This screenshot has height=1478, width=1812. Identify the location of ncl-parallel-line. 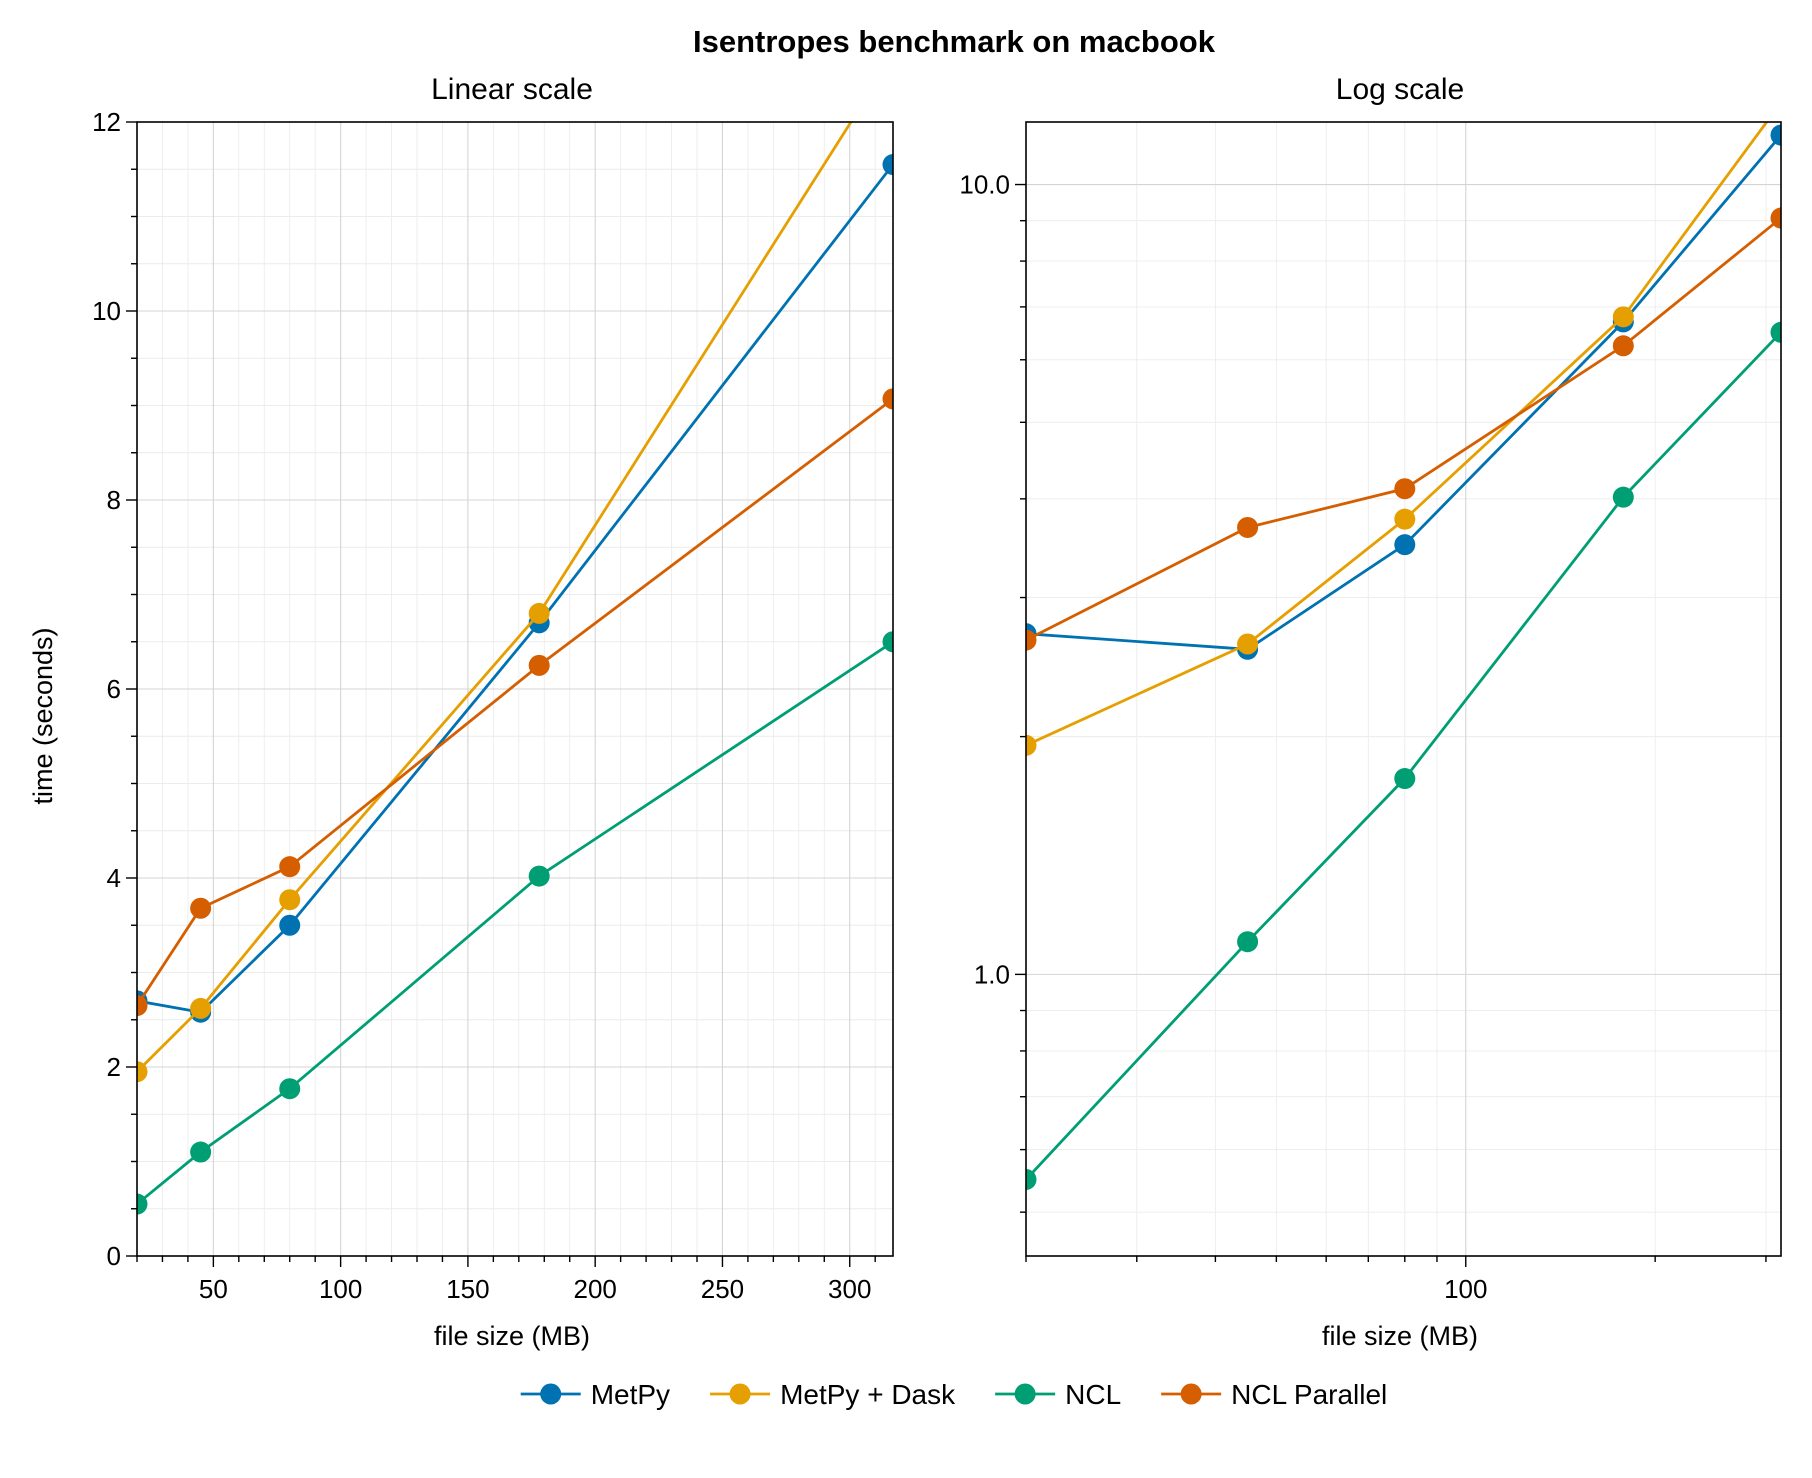
(1403, 429).